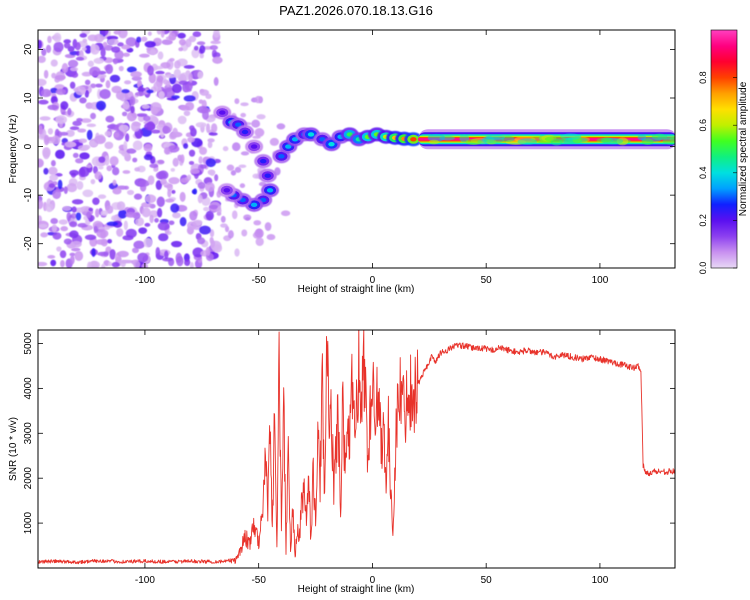 The height and width of the screenshot is (600, 750). I want to click on snr-x-tick-label: 50, so click(487, 580).